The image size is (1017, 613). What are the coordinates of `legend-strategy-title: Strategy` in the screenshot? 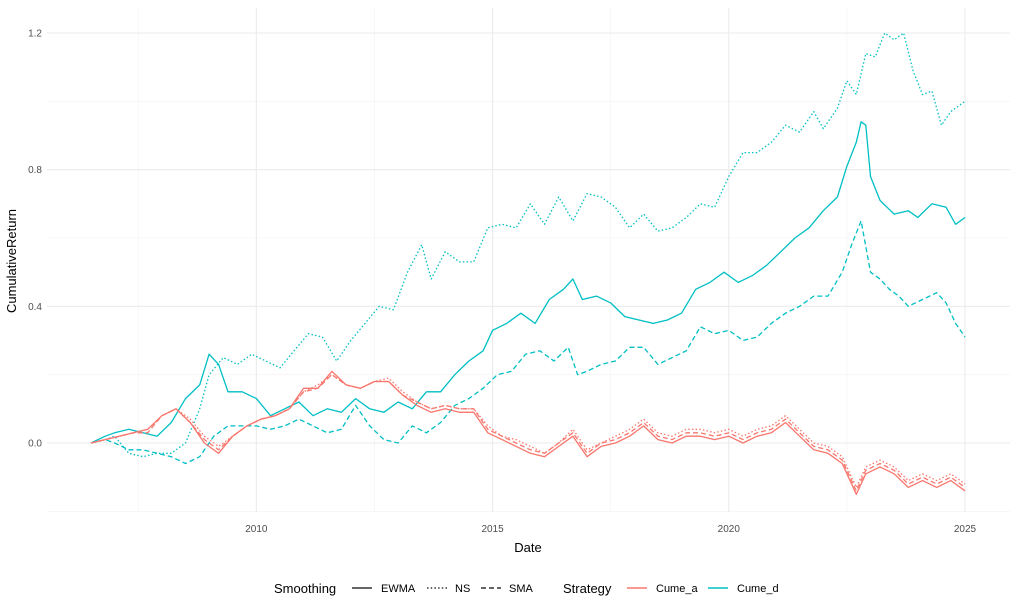 It's located at (587, 588).